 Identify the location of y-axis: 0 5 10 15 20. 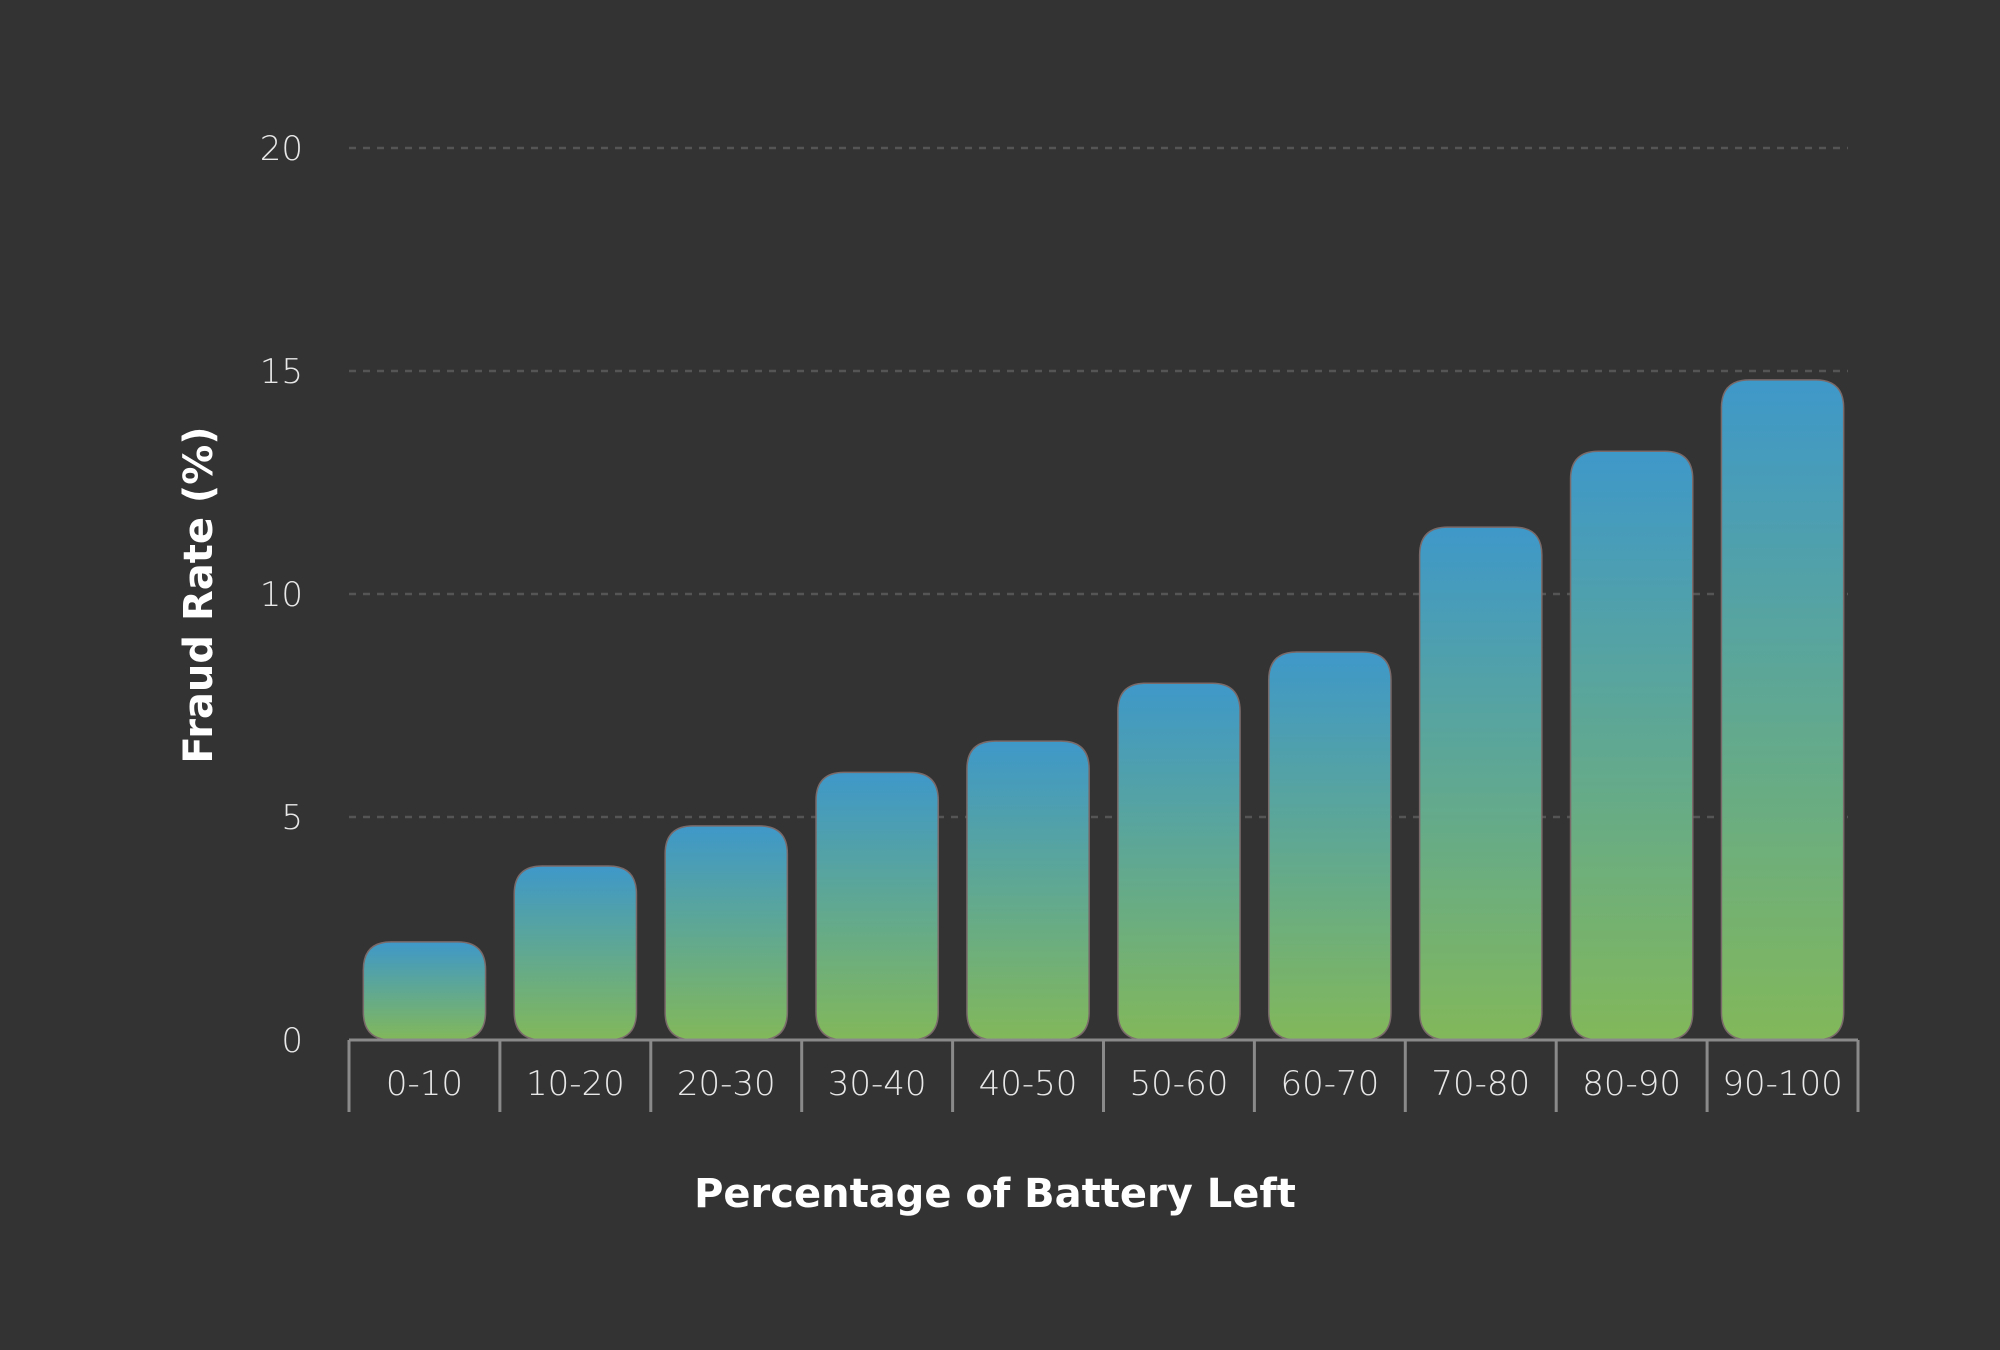
(281, 595).